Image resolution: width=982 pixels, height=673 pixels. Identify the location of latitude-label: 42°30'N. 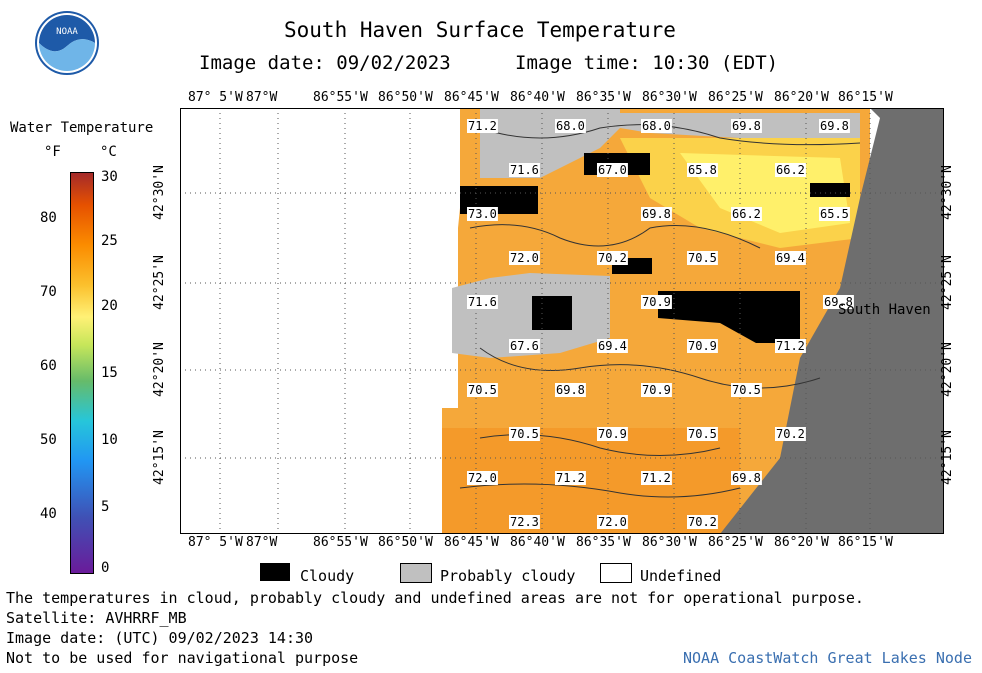
(947, 192).